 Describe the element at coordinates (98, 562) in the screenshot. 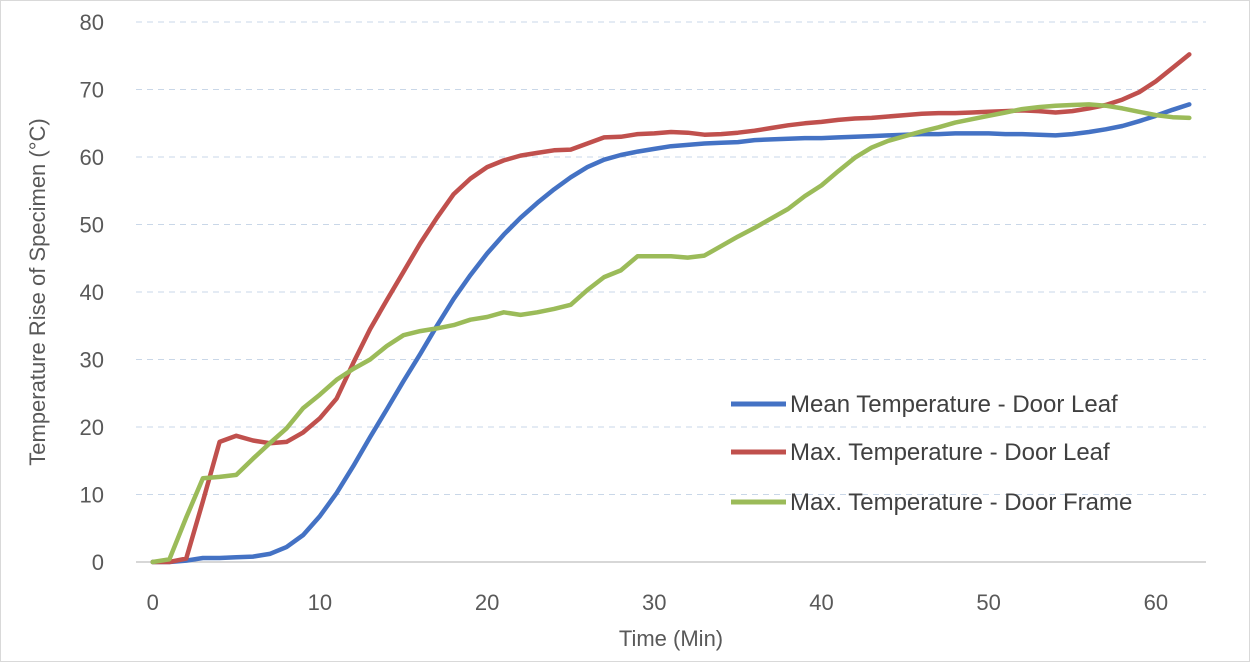

I see `y-tick-label: 0` at that location.